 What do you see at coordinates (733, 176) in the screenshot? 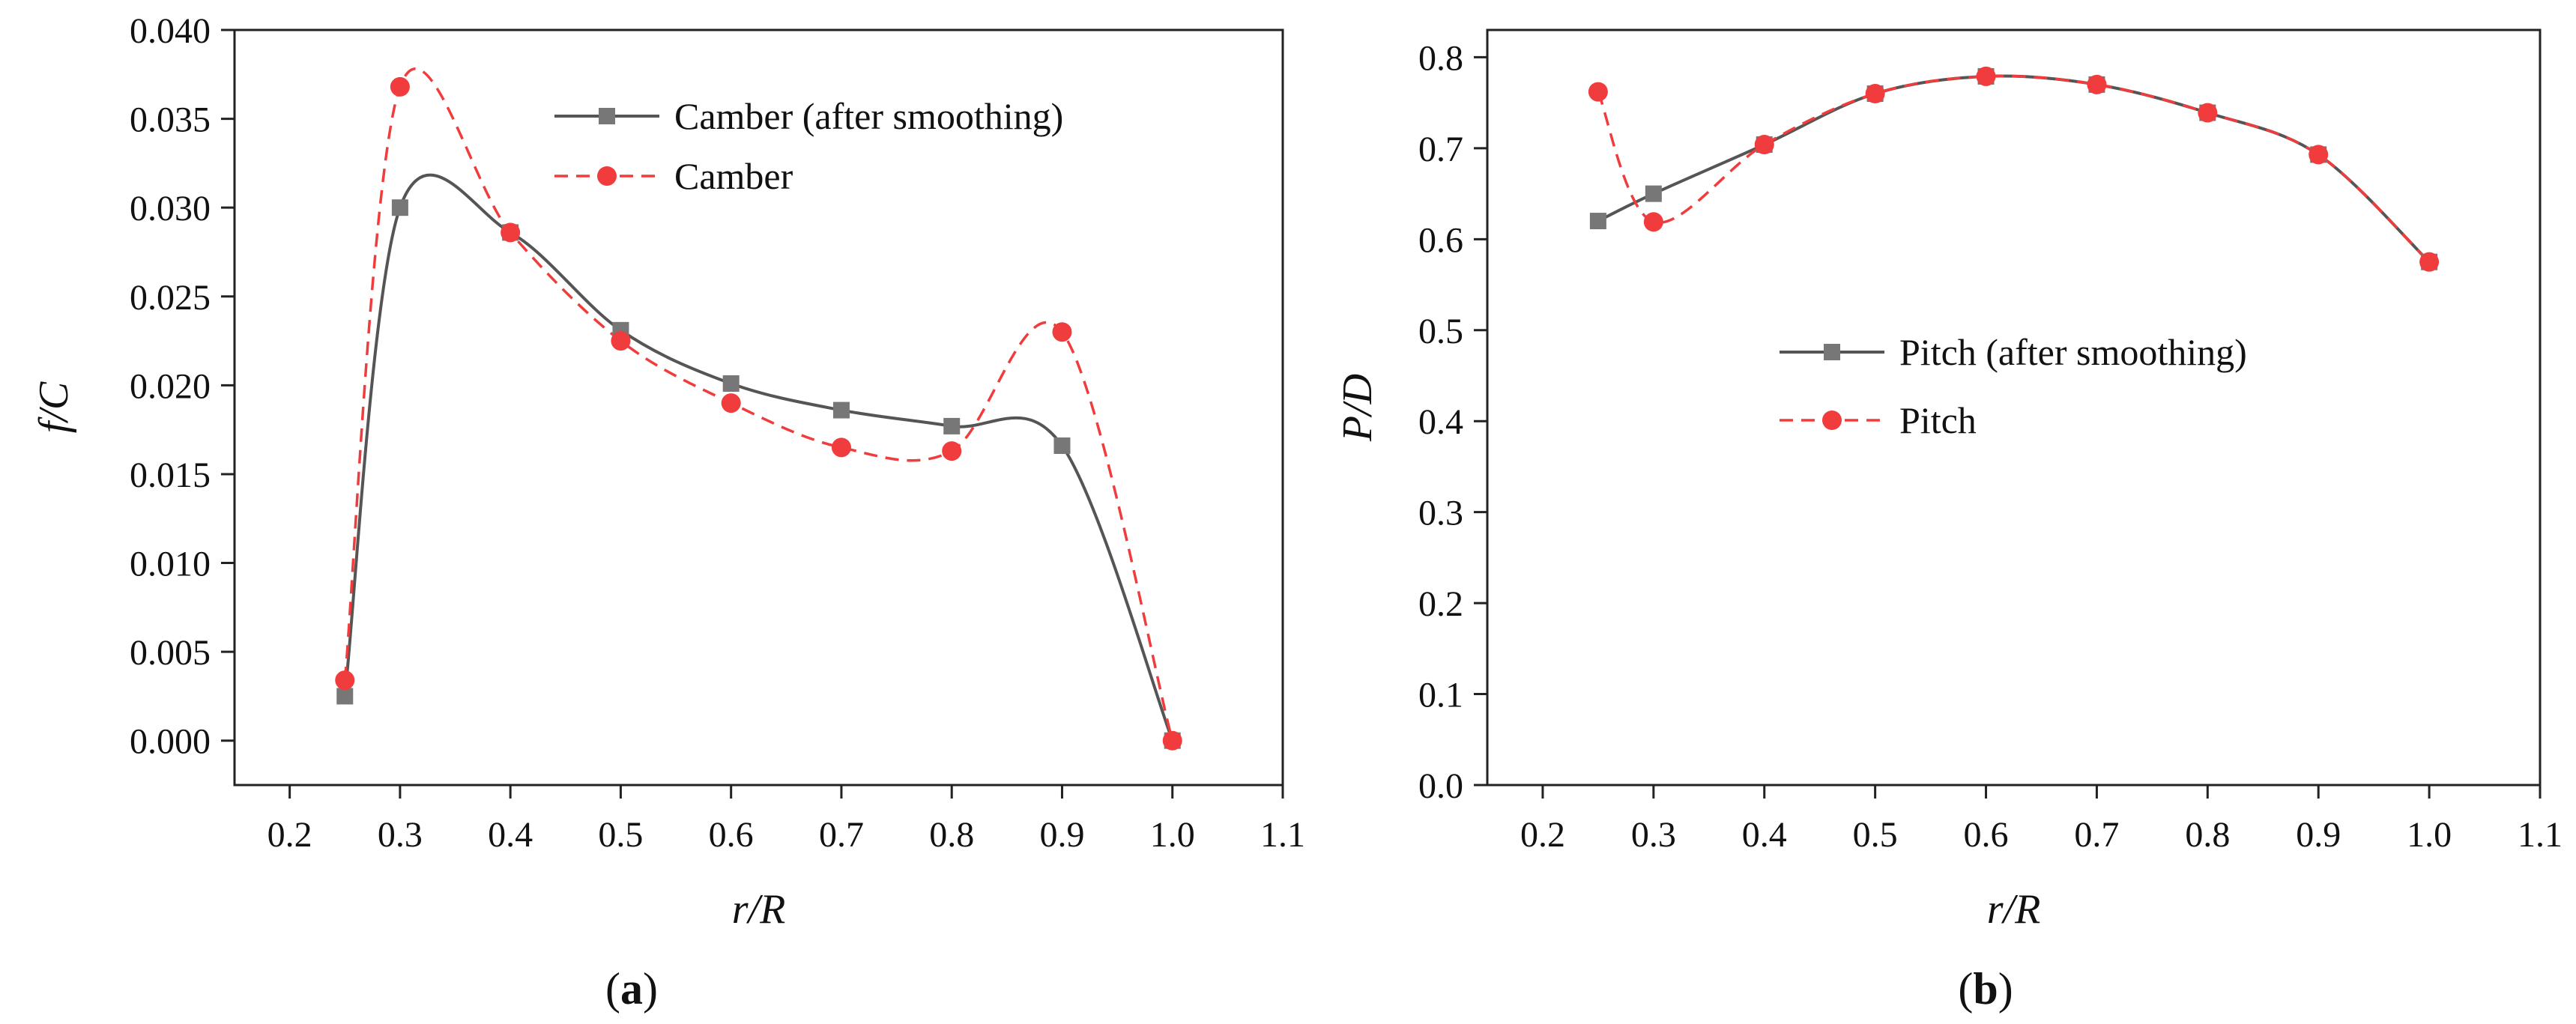
I see `legend-label-camber: Camber` at bounding box center [733, 176].